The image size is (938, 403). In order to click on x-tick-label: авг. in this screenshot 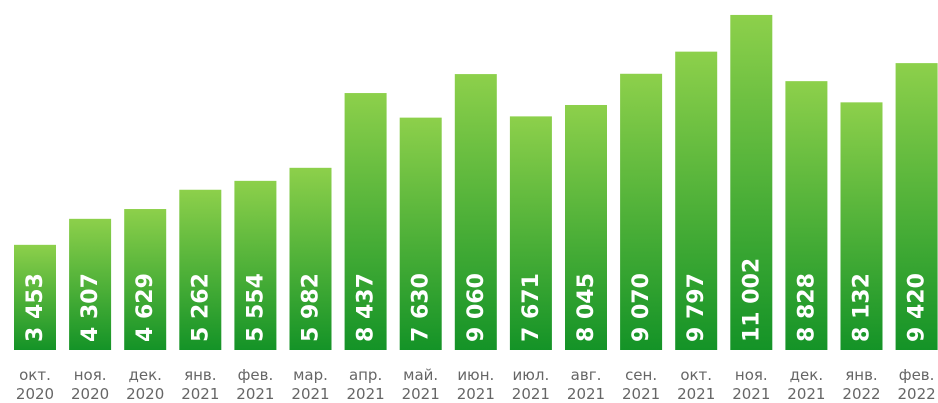, I will do `click(586, 375)`.